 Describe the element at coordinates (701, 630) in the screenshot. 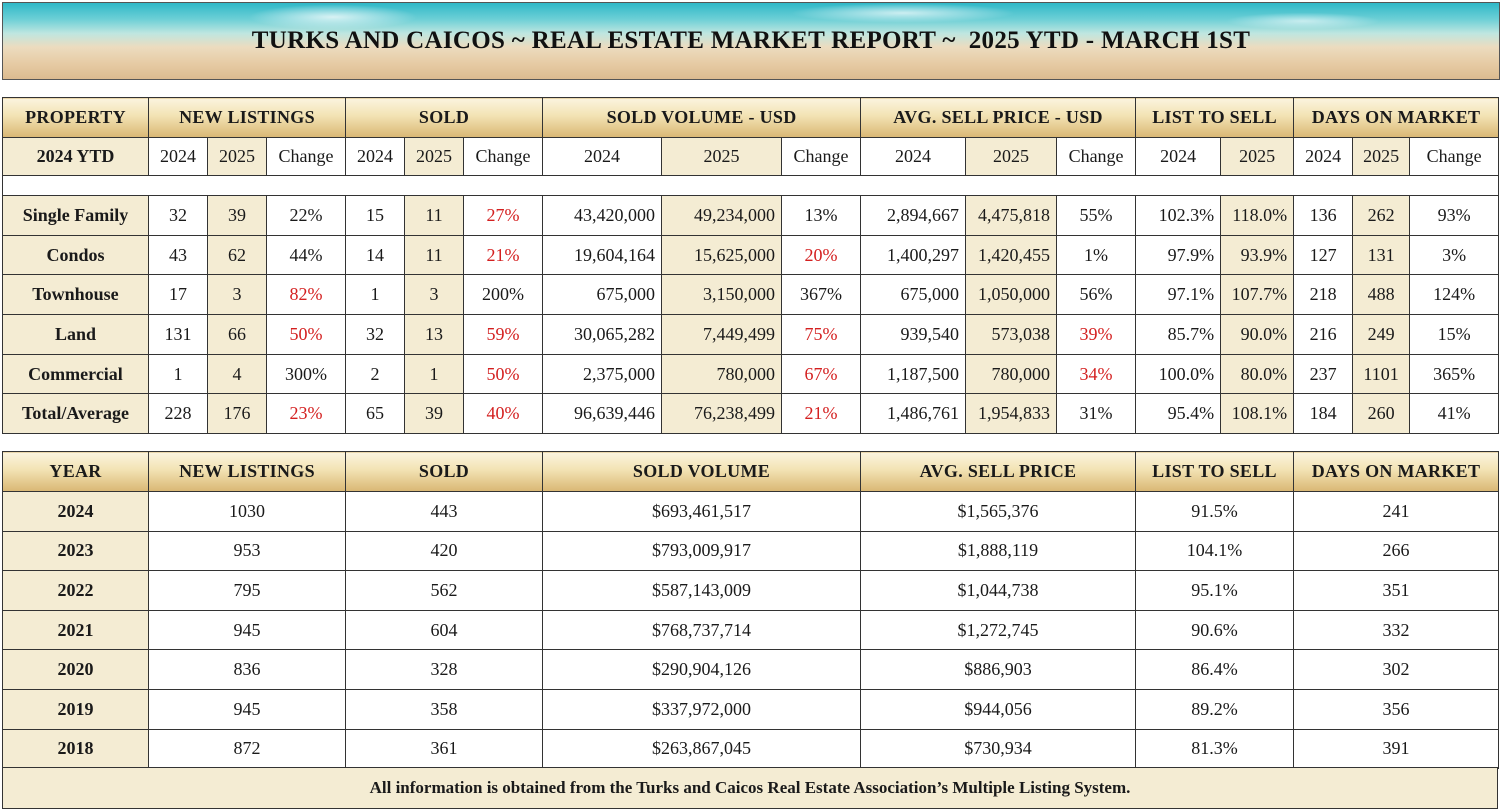

I see `table-cell: $768,737,714` at that location.